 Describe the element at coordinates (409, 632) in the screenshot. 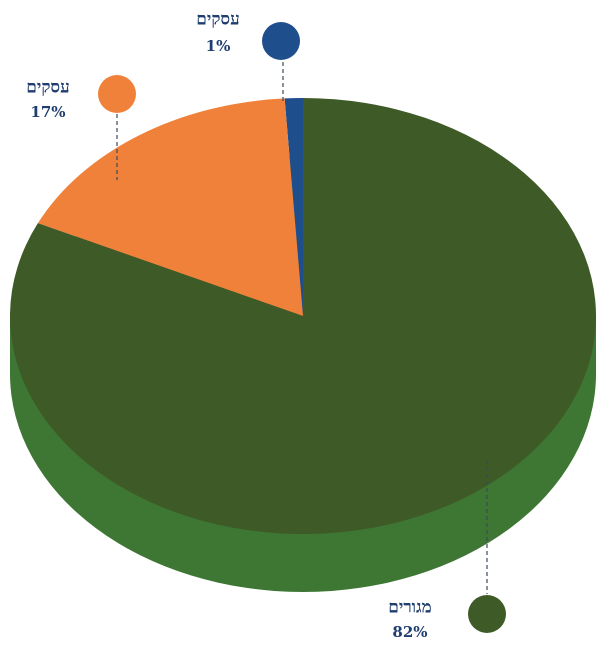

I see `slice-value: 82%` at that location.